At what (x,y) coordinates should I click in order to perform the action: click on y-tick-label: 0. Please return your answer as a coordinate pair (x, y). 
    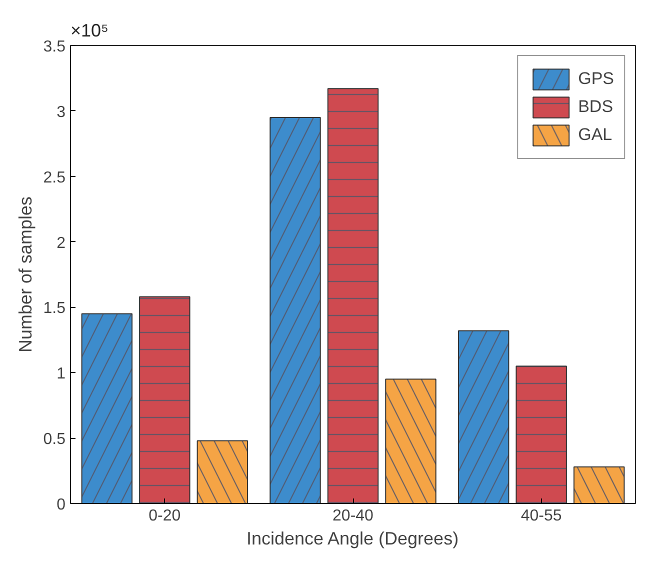
    Looking at the image, I should click on (61, 505).